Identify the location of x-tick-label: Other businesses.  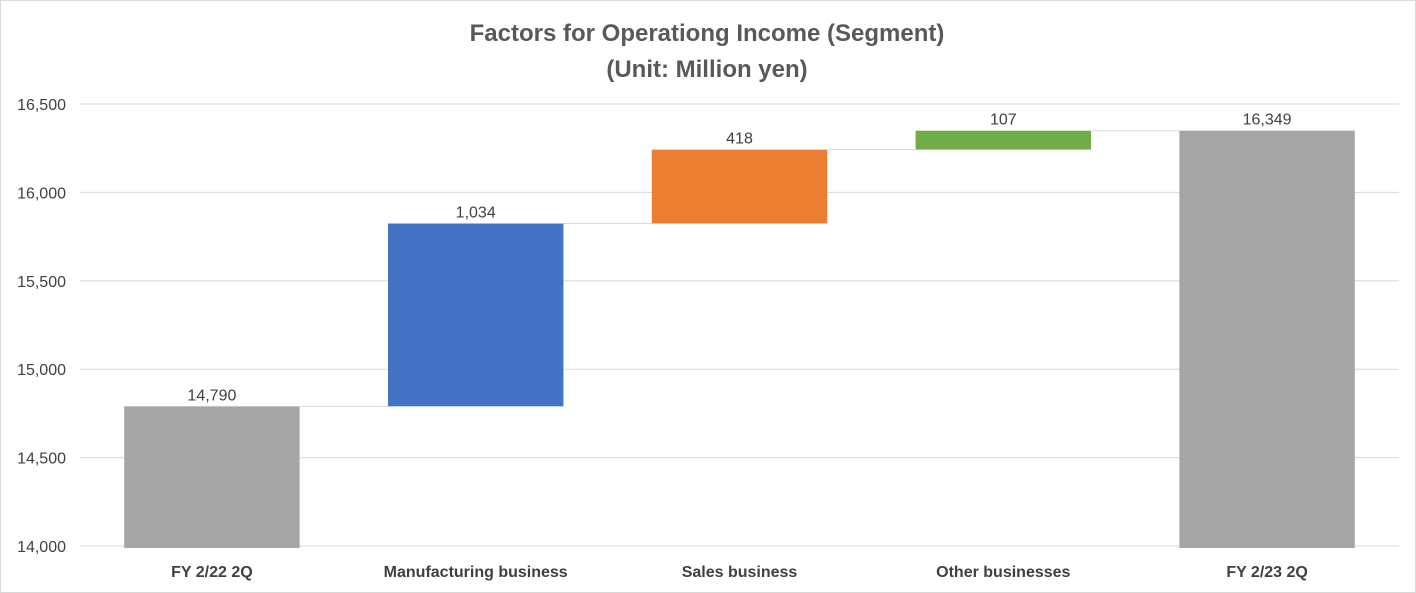
(1003, 572).